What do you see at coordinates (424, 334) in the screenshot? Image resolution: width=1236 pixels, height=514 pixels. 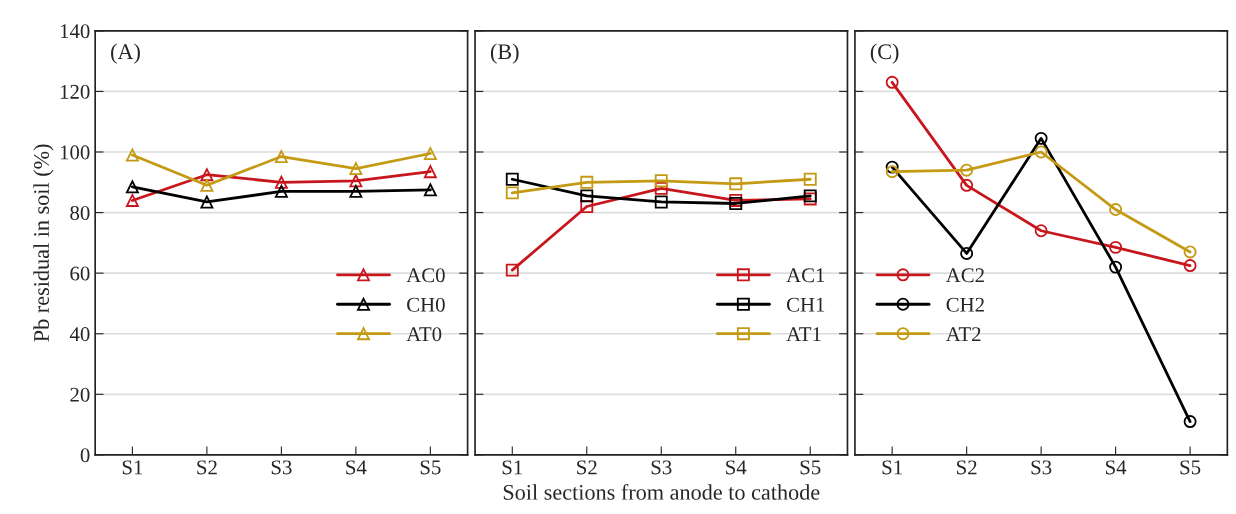 I see `legend-label: AT0` at bounding box center [424, 334].